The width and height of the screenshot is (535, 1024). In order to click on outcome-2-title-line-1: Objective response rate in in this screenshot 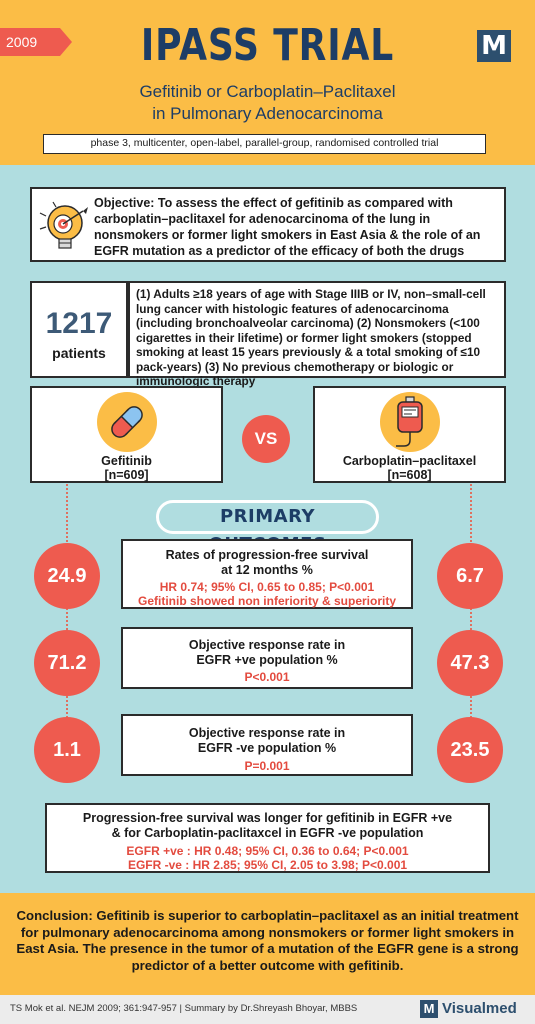, I will do `click(267, 645)`.